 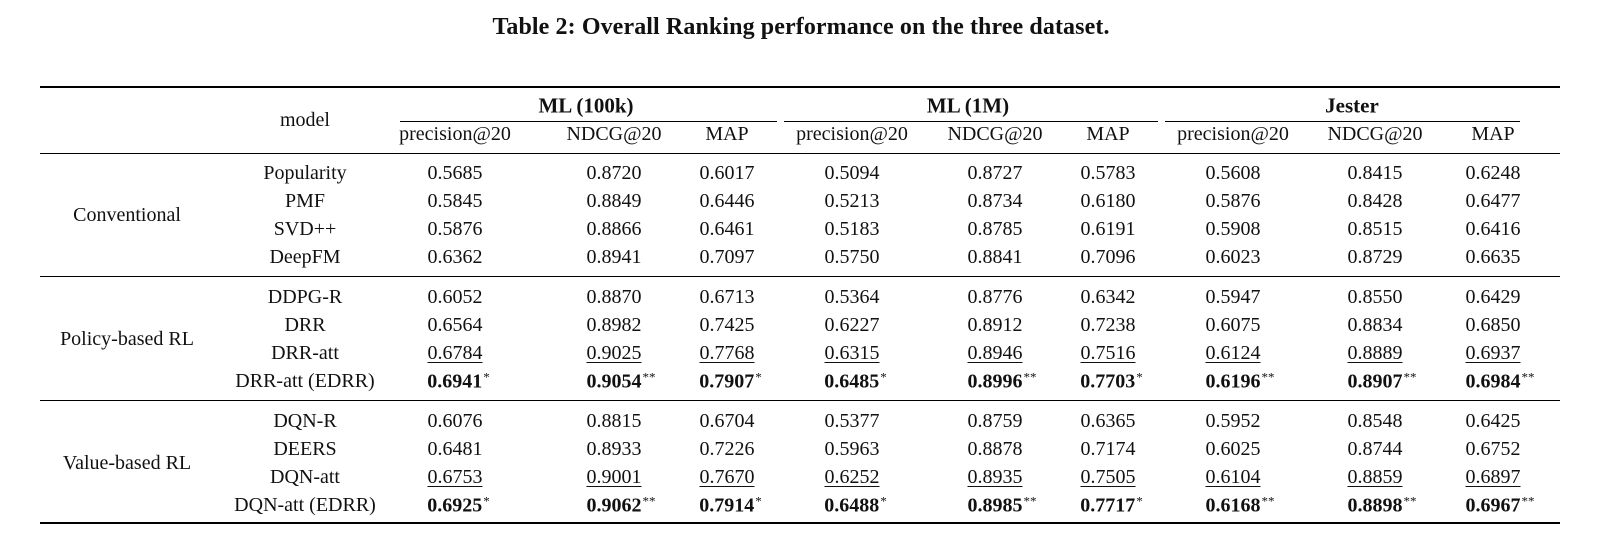 I want to click on metric-cell: 0.5952, so click(x=1233, y=421).